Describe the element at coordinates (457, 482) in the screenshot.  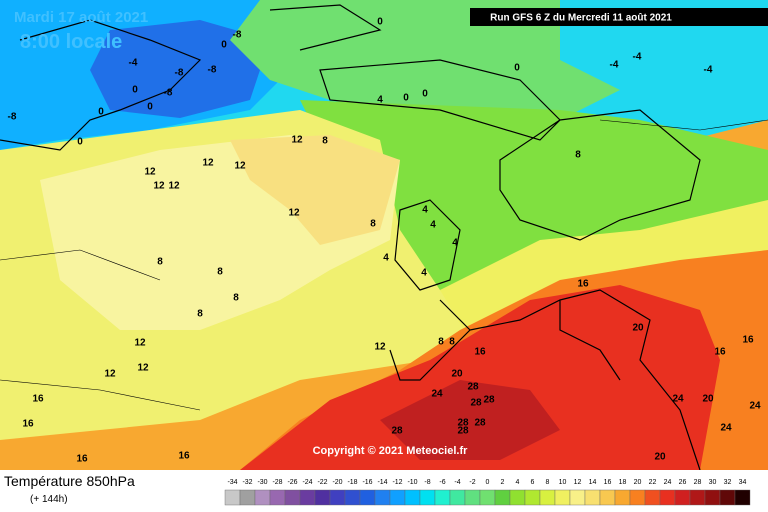
I see `scale-label: -4` at that location.